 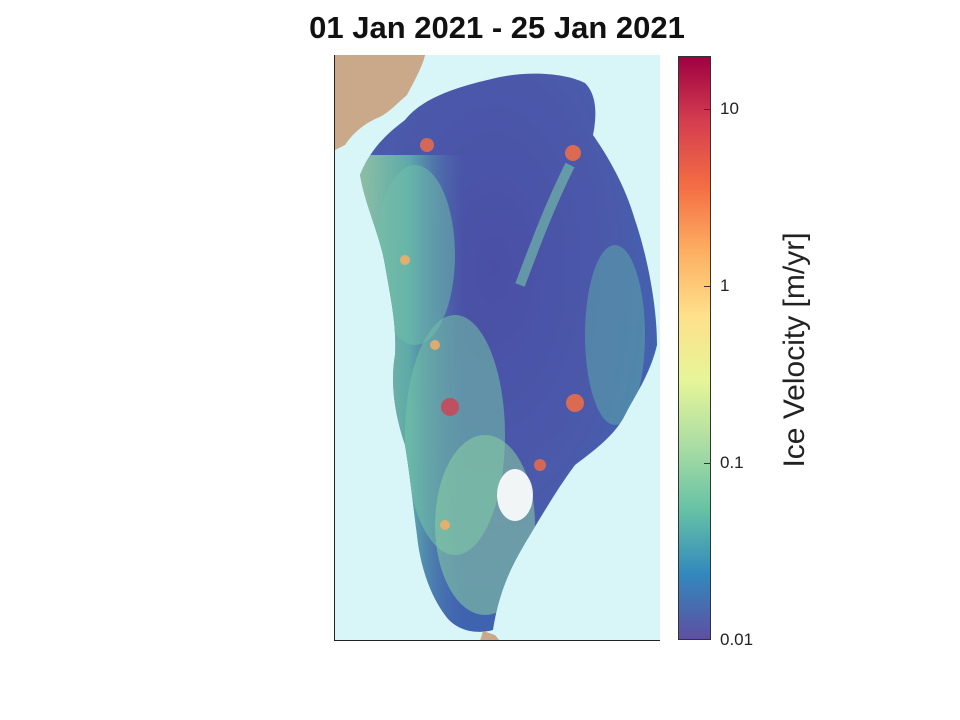 What do you see at coordinates (732, 463) in the screenshot?
I see `colorbar-tick-label: 0.1` at bounding box center [732, 463].